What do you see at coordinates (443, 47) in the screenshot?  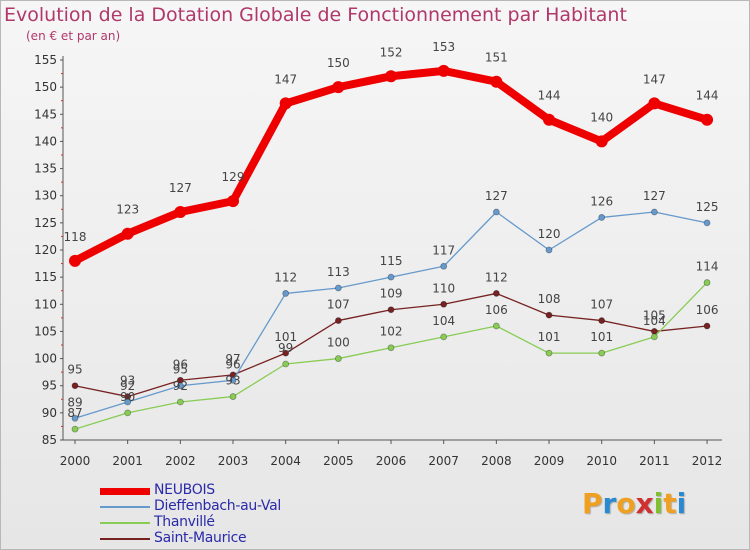 I see `data-label: 153` at bounding box center [443, 47].